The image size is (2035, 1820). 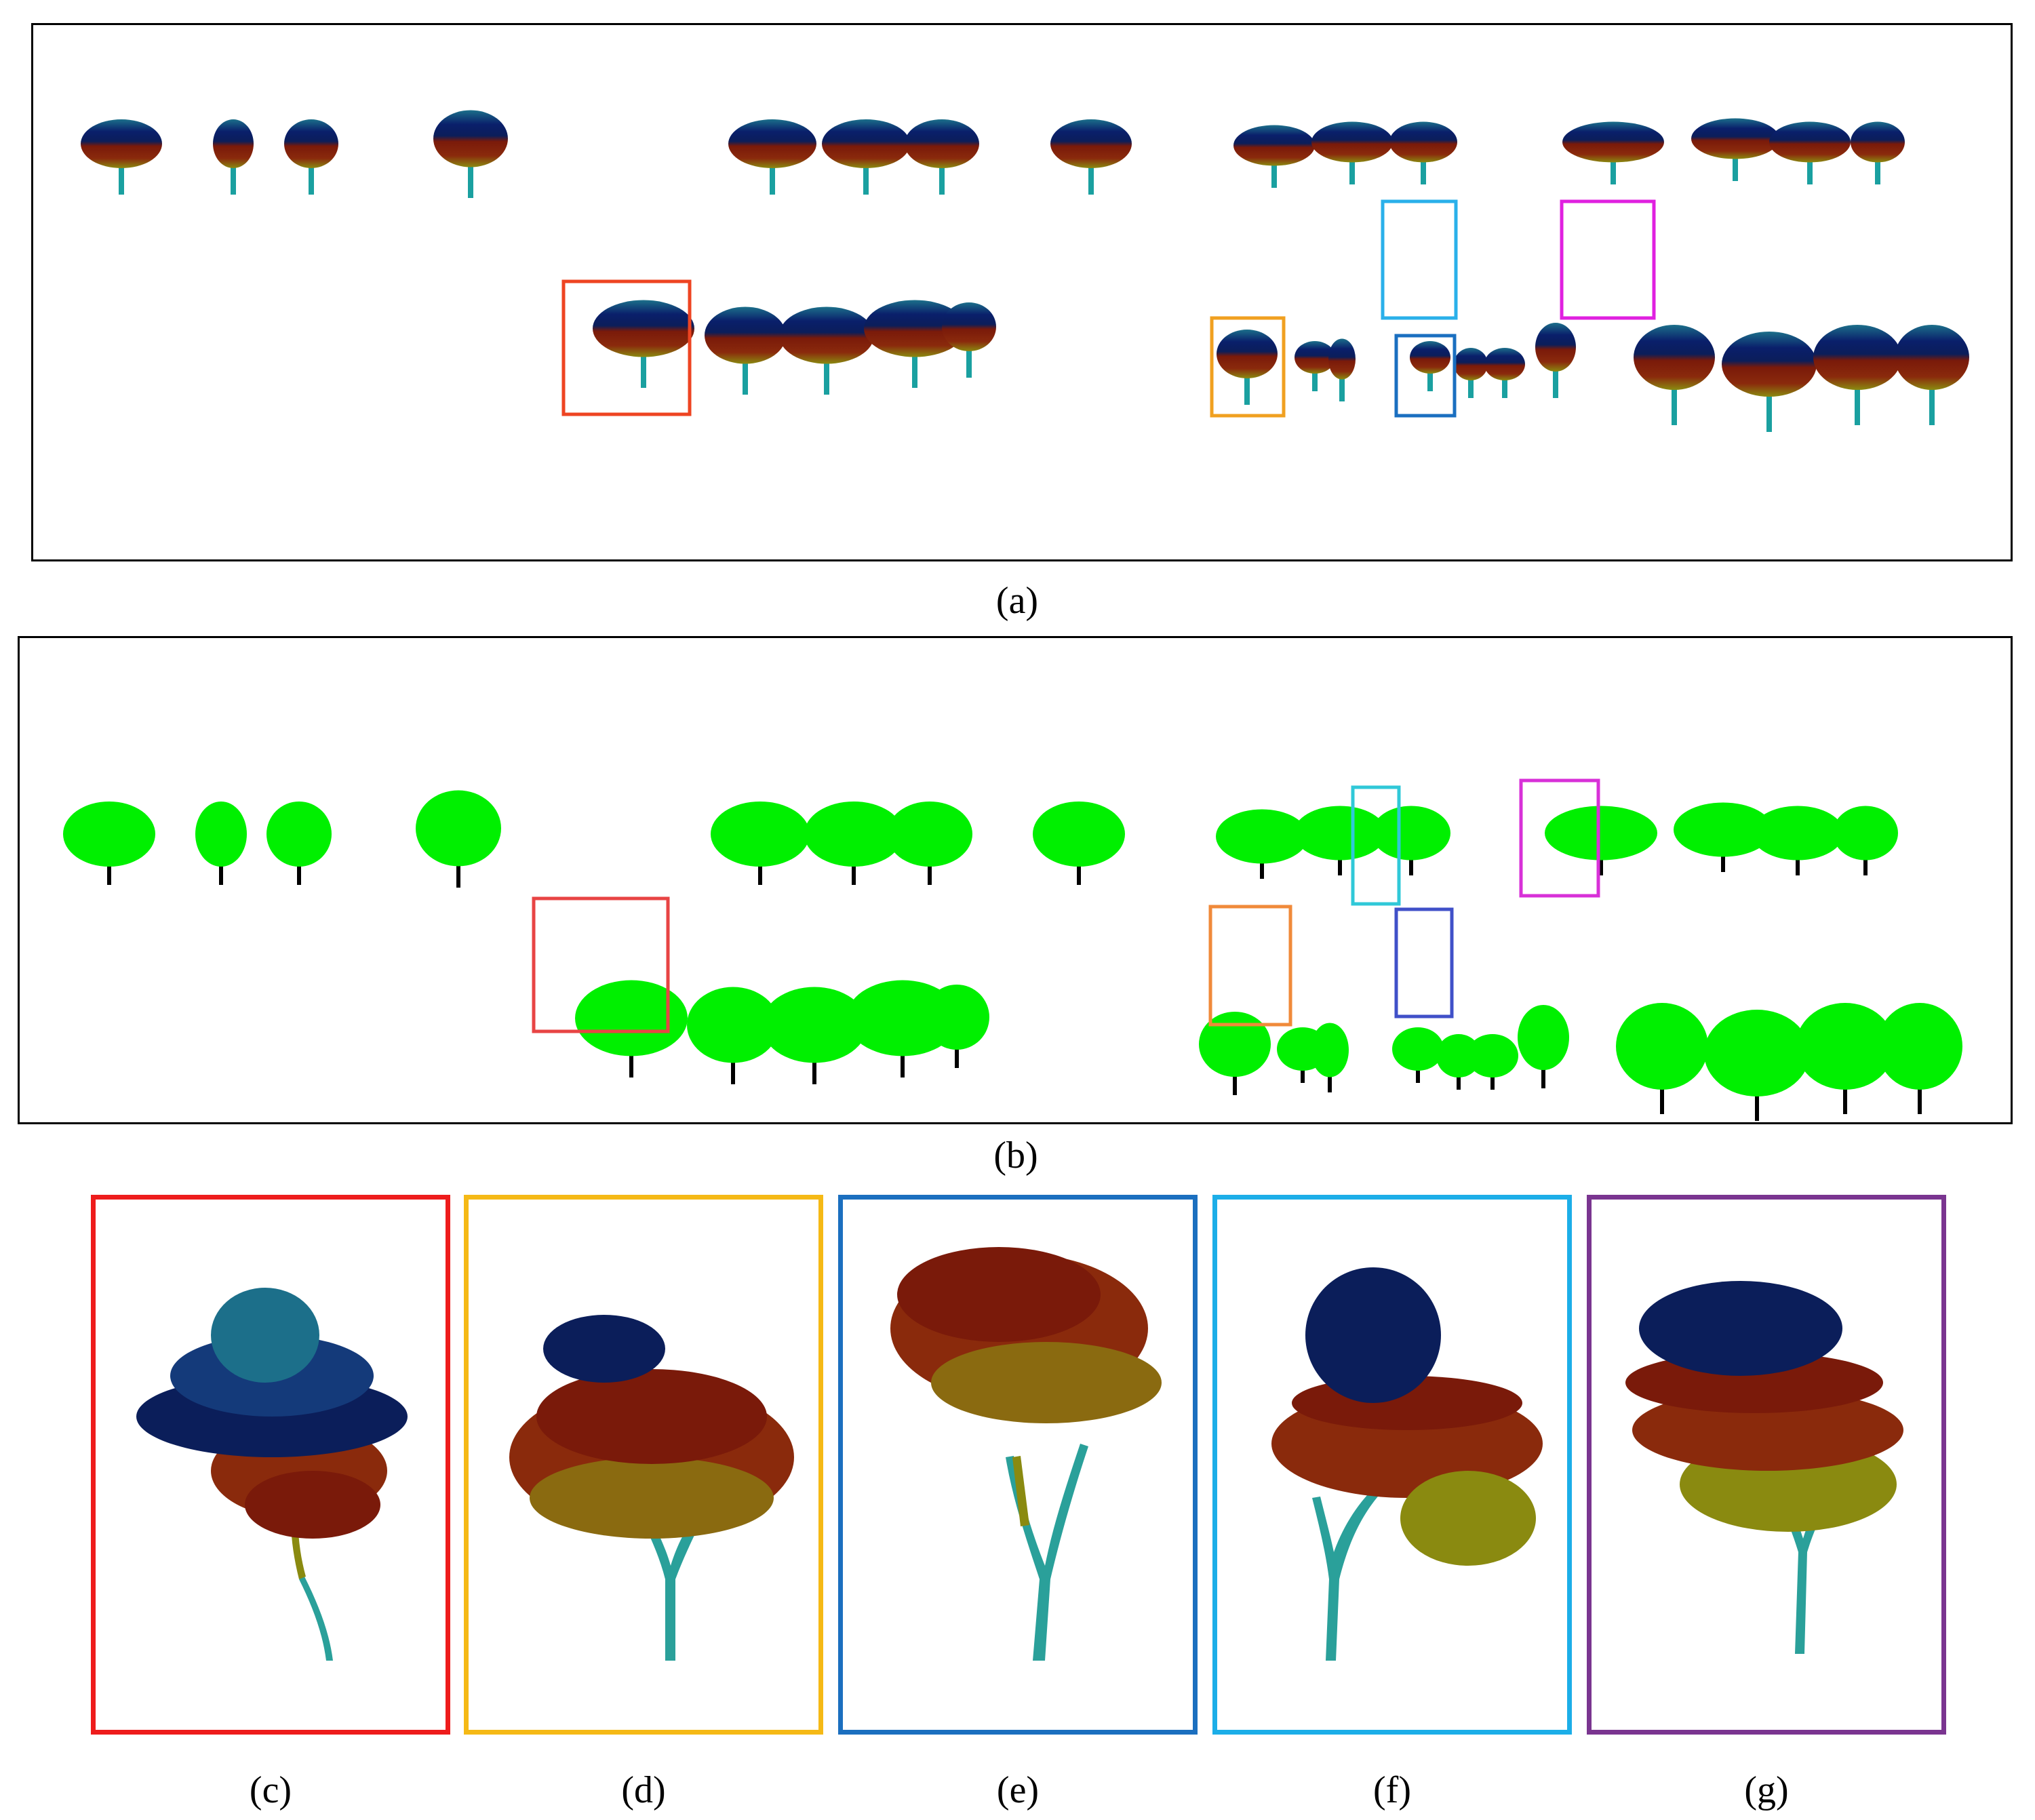 I want to click on highlight-box-skyblue, so click(x=1419, y=259).